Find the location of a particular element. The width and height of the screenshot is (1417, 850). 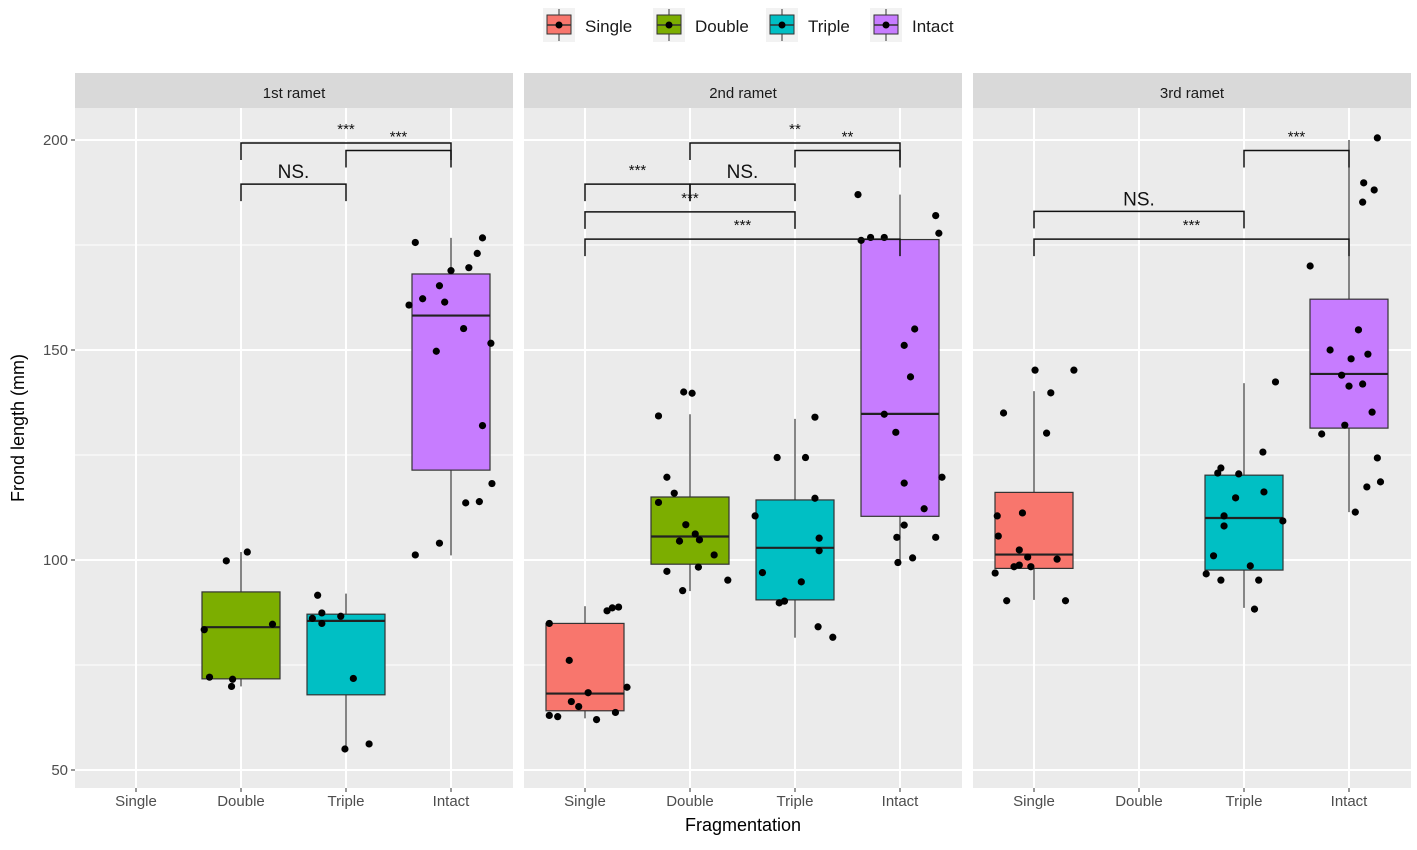

legend-label: Single is located at coordinates (608, 26).